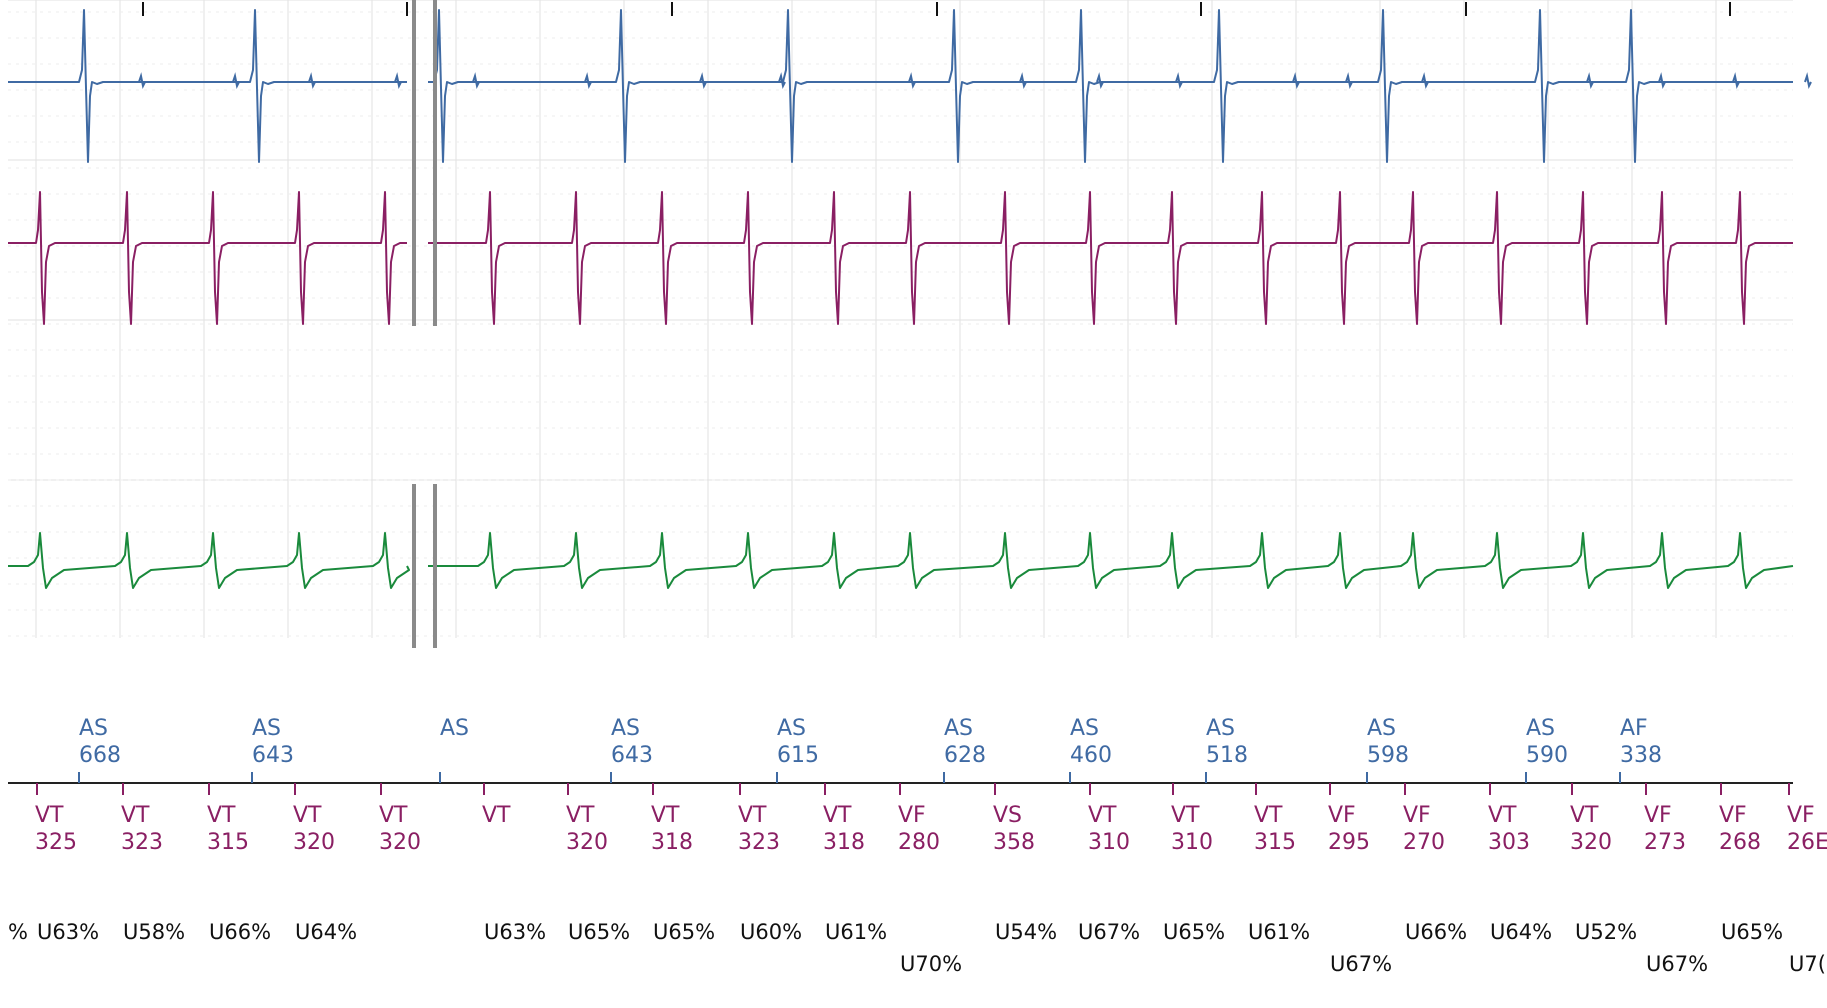 Image resolution: width=1827 pixels, height=1008 pixels. I want to click on atrial-marker-interval: 460, so click(1091, 755).